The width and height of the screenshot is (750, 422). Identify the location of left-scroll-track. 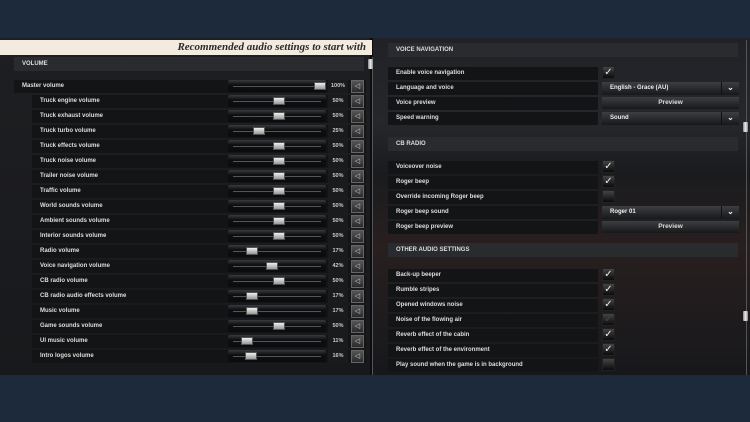
(372, 216).